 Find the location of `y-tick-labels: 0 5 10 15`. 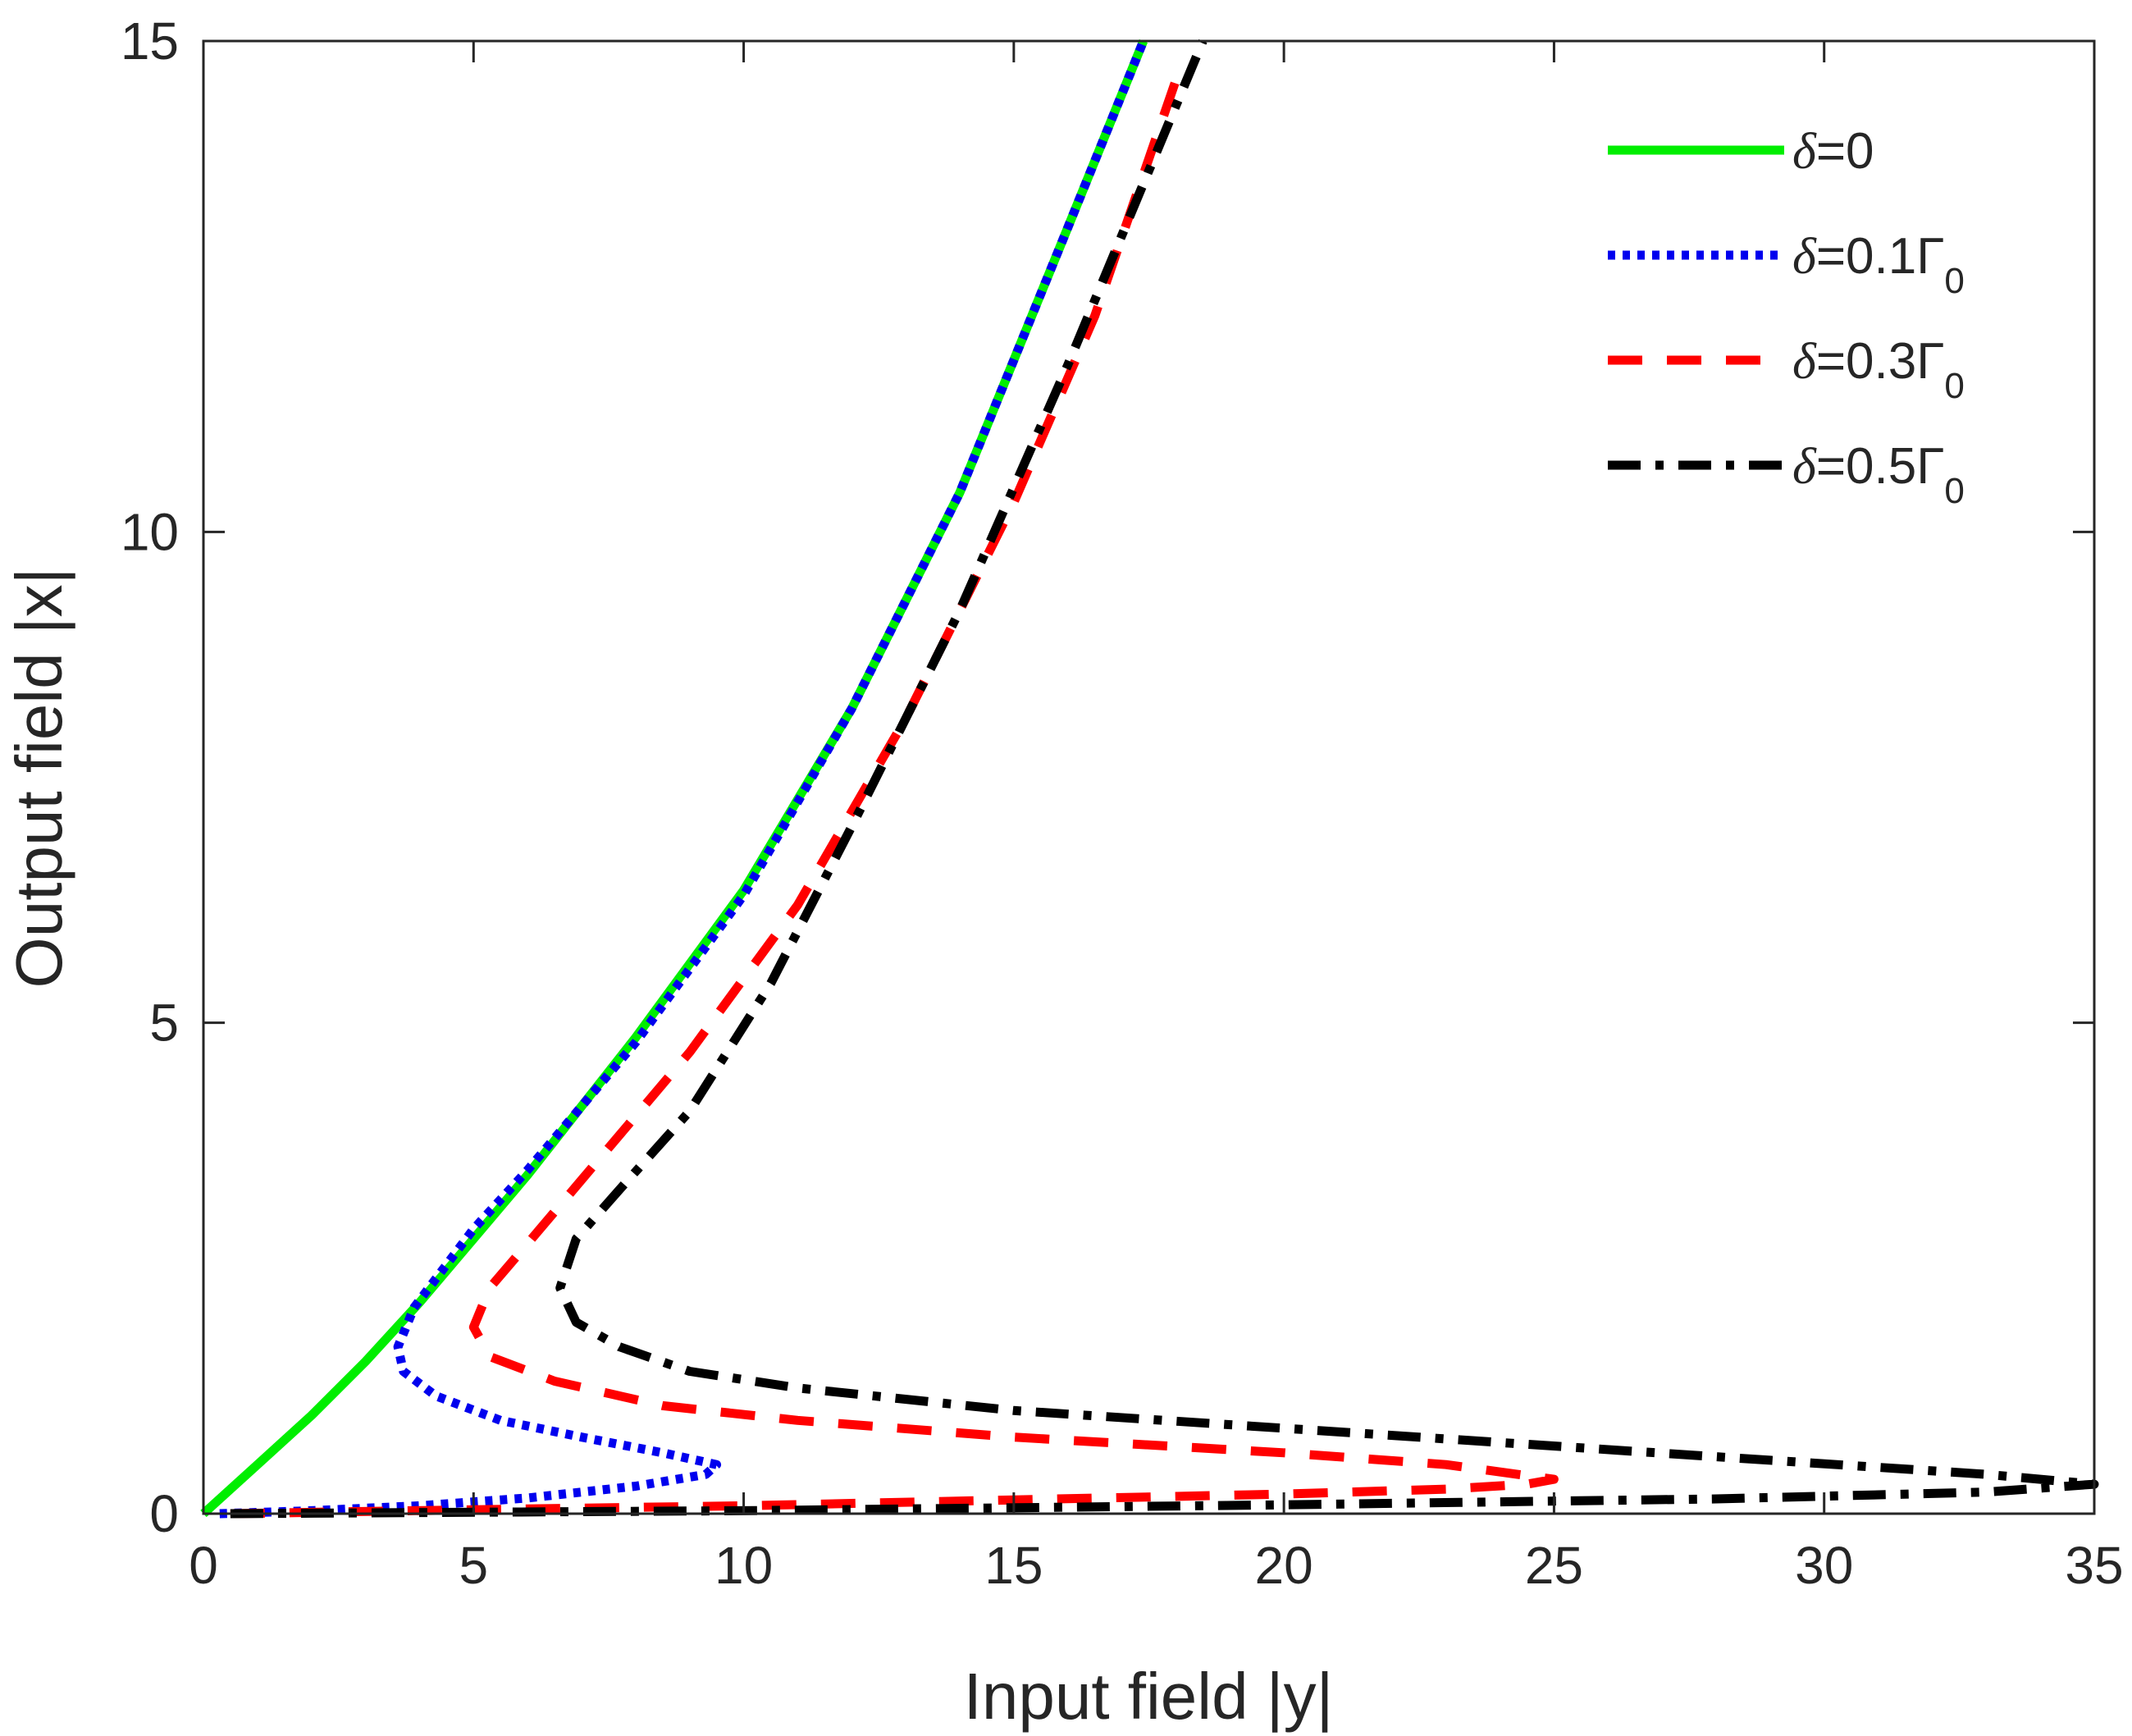

y-tick-labels: 0 5 10 15 is located at coordinates (150, 777).